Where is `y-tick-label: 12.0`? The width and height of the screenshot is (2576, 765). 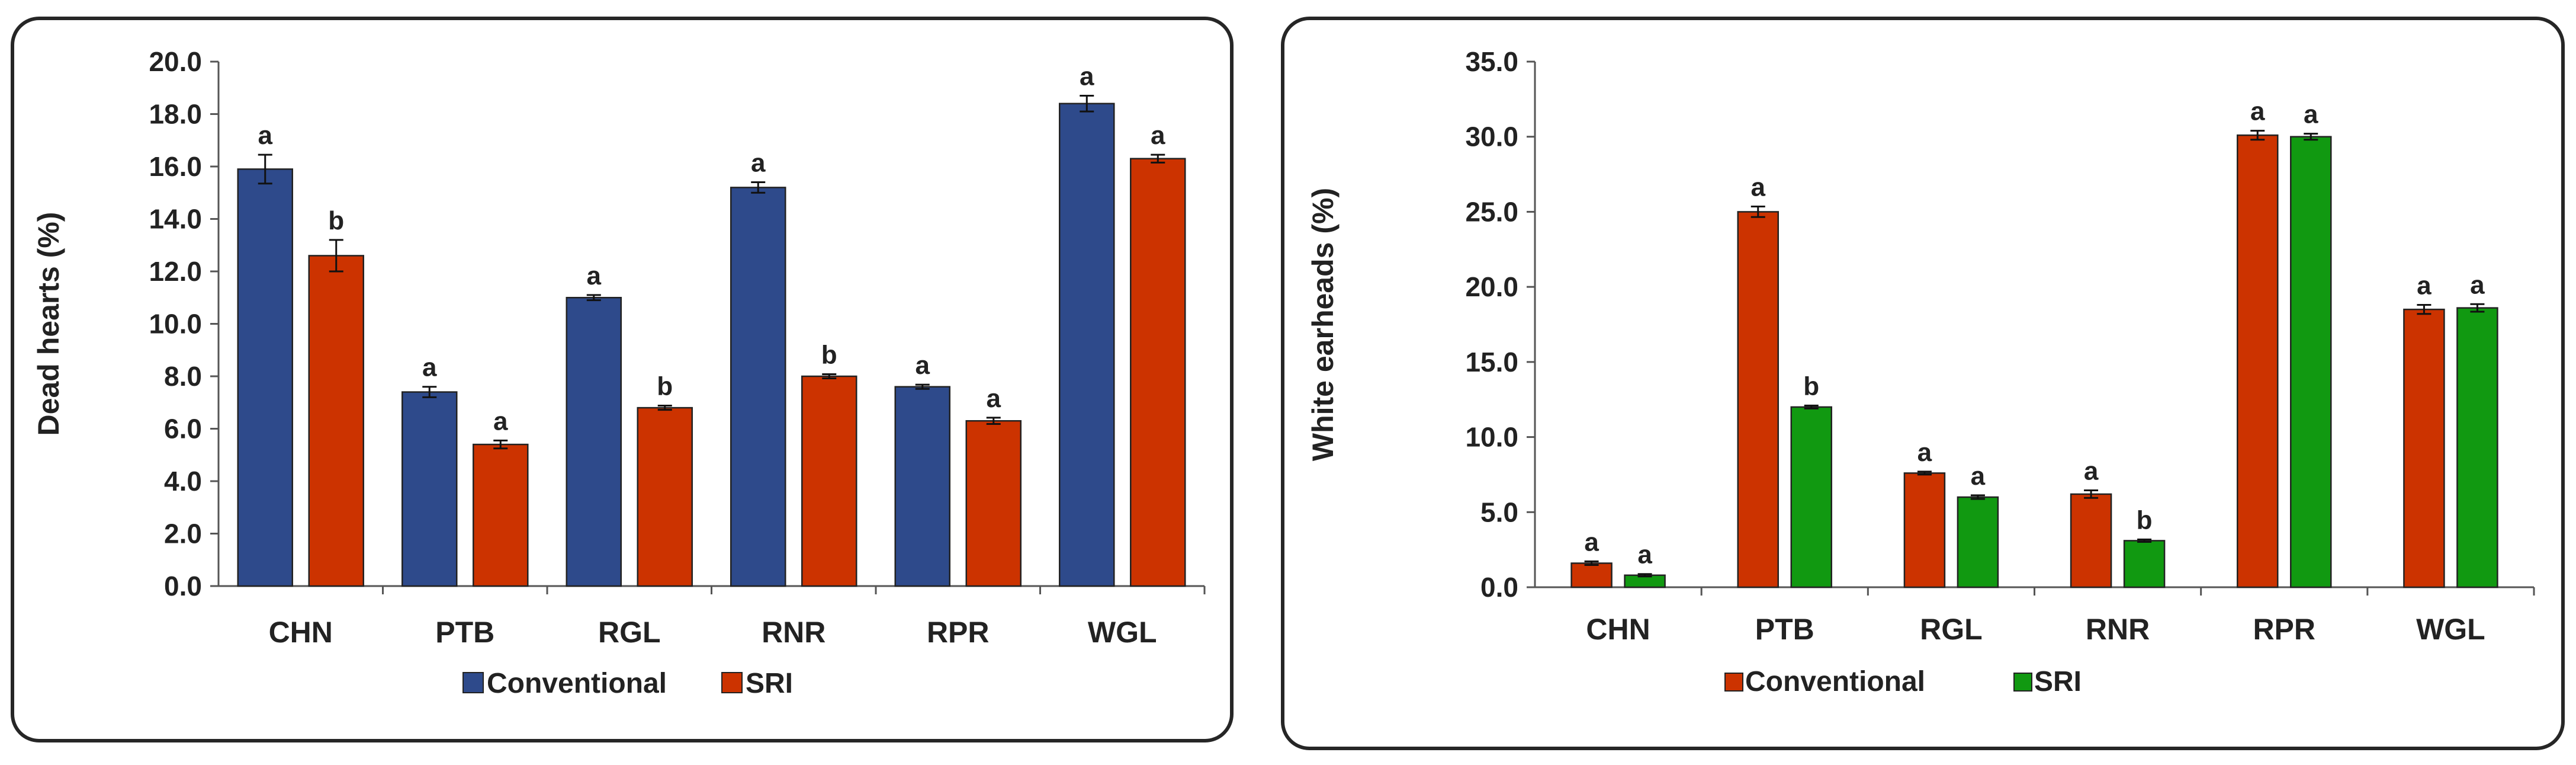 y-tick-label: 12.0 is located at coordinates (175, 271).